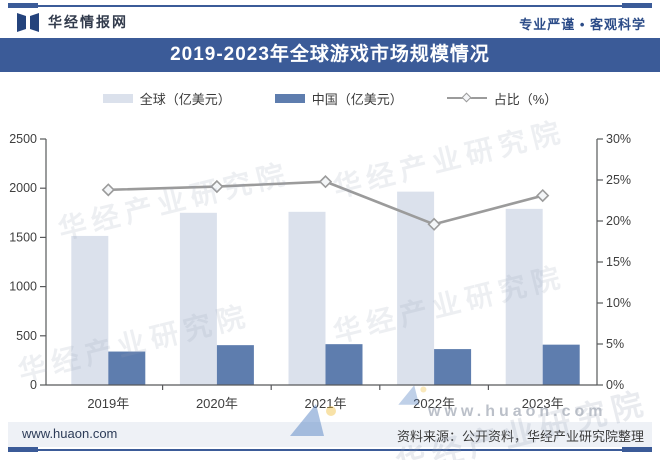 This screenshot has height=460, width=660. I want to click on svg-text: 10%, so click(618, 303).